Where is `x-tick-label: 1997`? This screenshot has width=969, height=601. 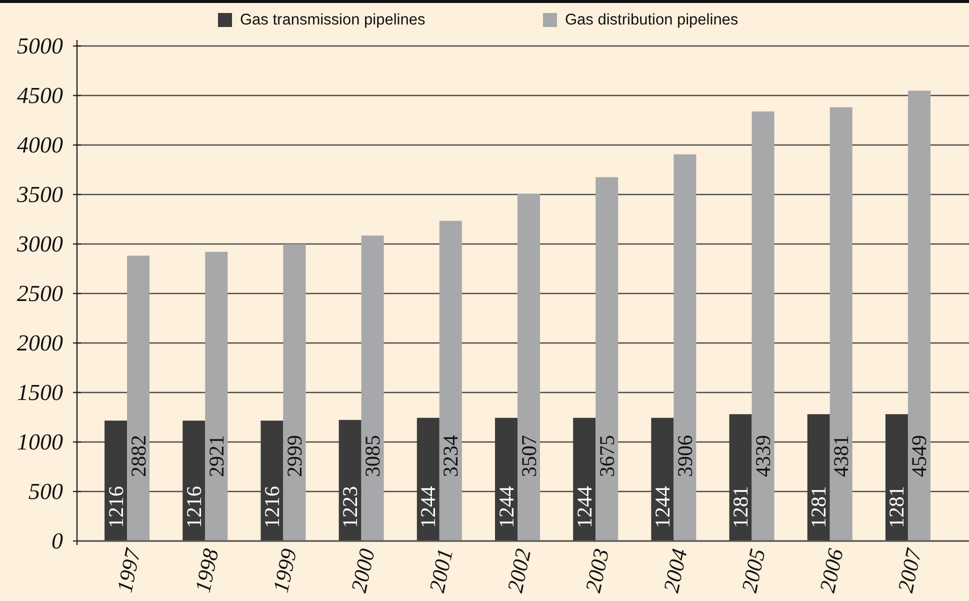 x-tick-label: 1997 is located at coordinates (129, 570).